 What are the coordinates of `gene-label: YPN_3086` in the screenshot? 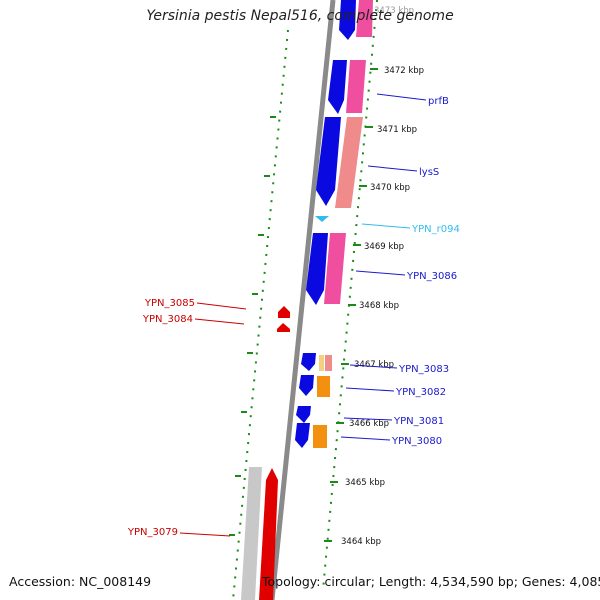 It's located at (431, 276).